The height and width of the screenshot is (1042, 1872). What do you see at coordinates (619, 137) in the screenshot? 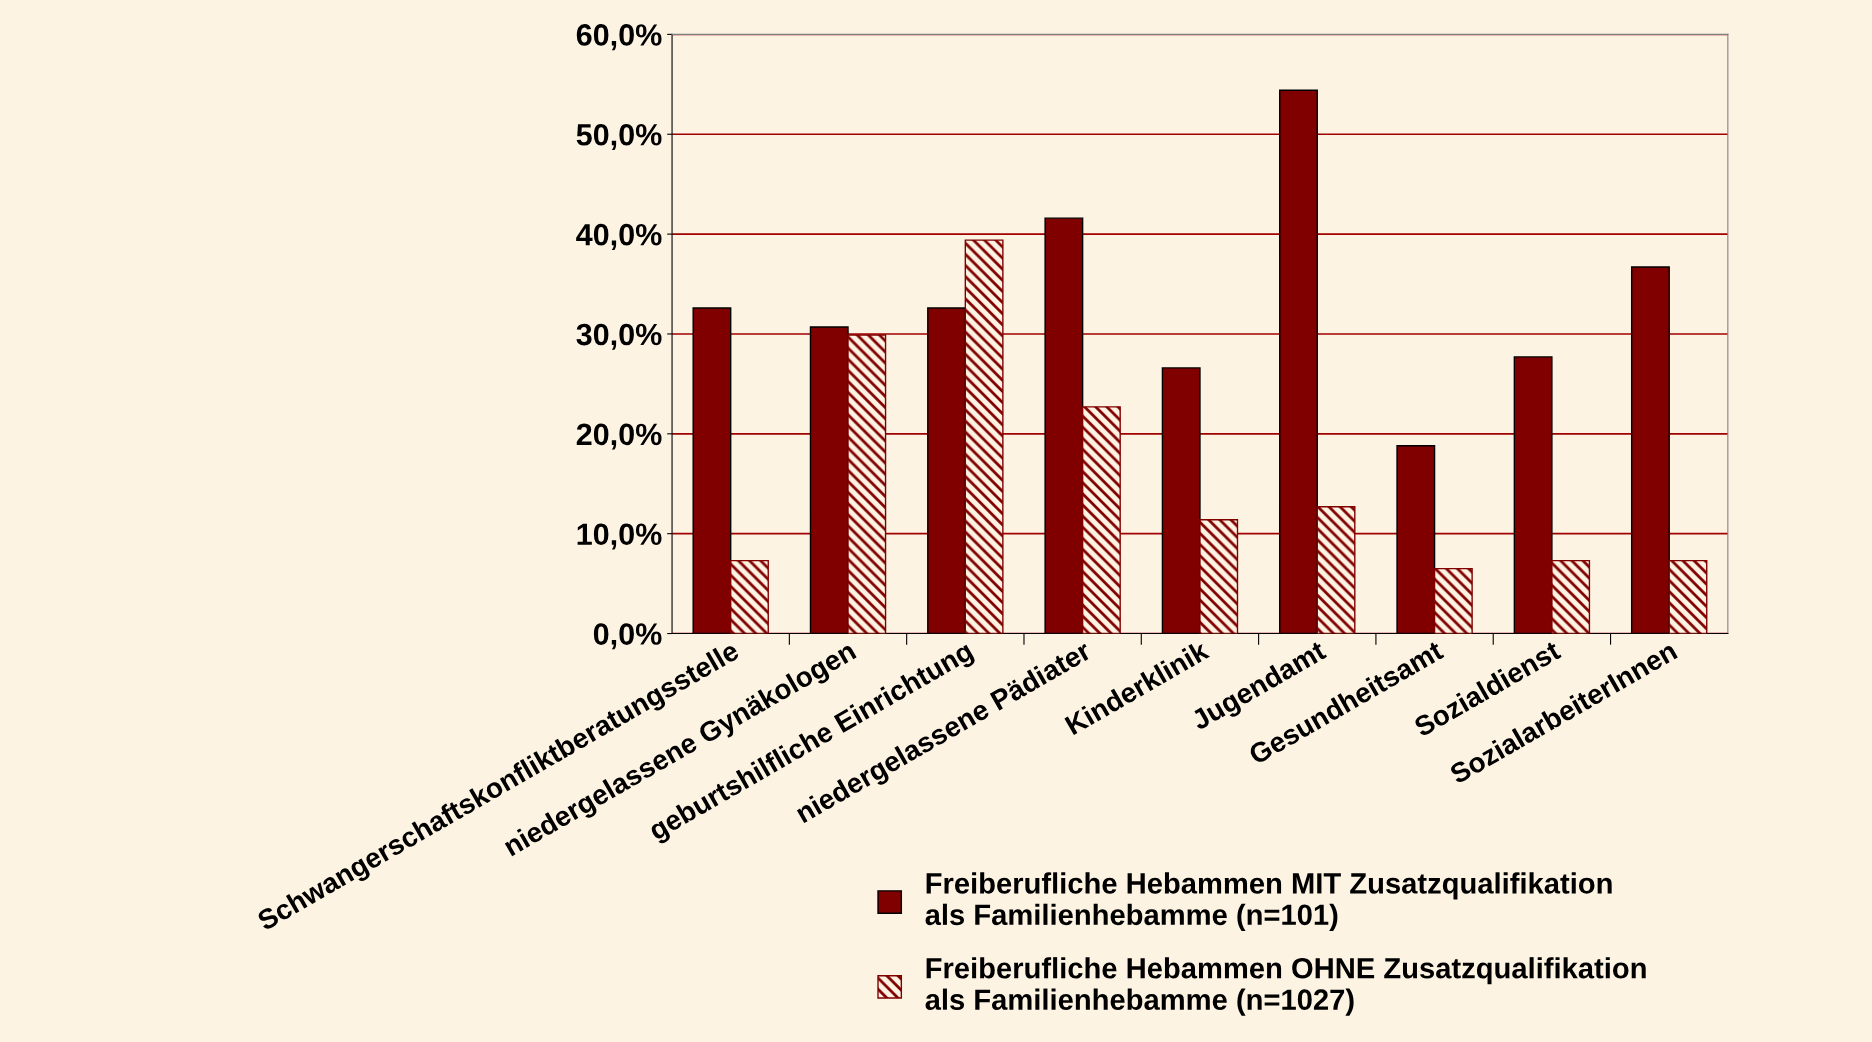
I see `y-tick-label: 50,0%` at bounding box center [619, 137].